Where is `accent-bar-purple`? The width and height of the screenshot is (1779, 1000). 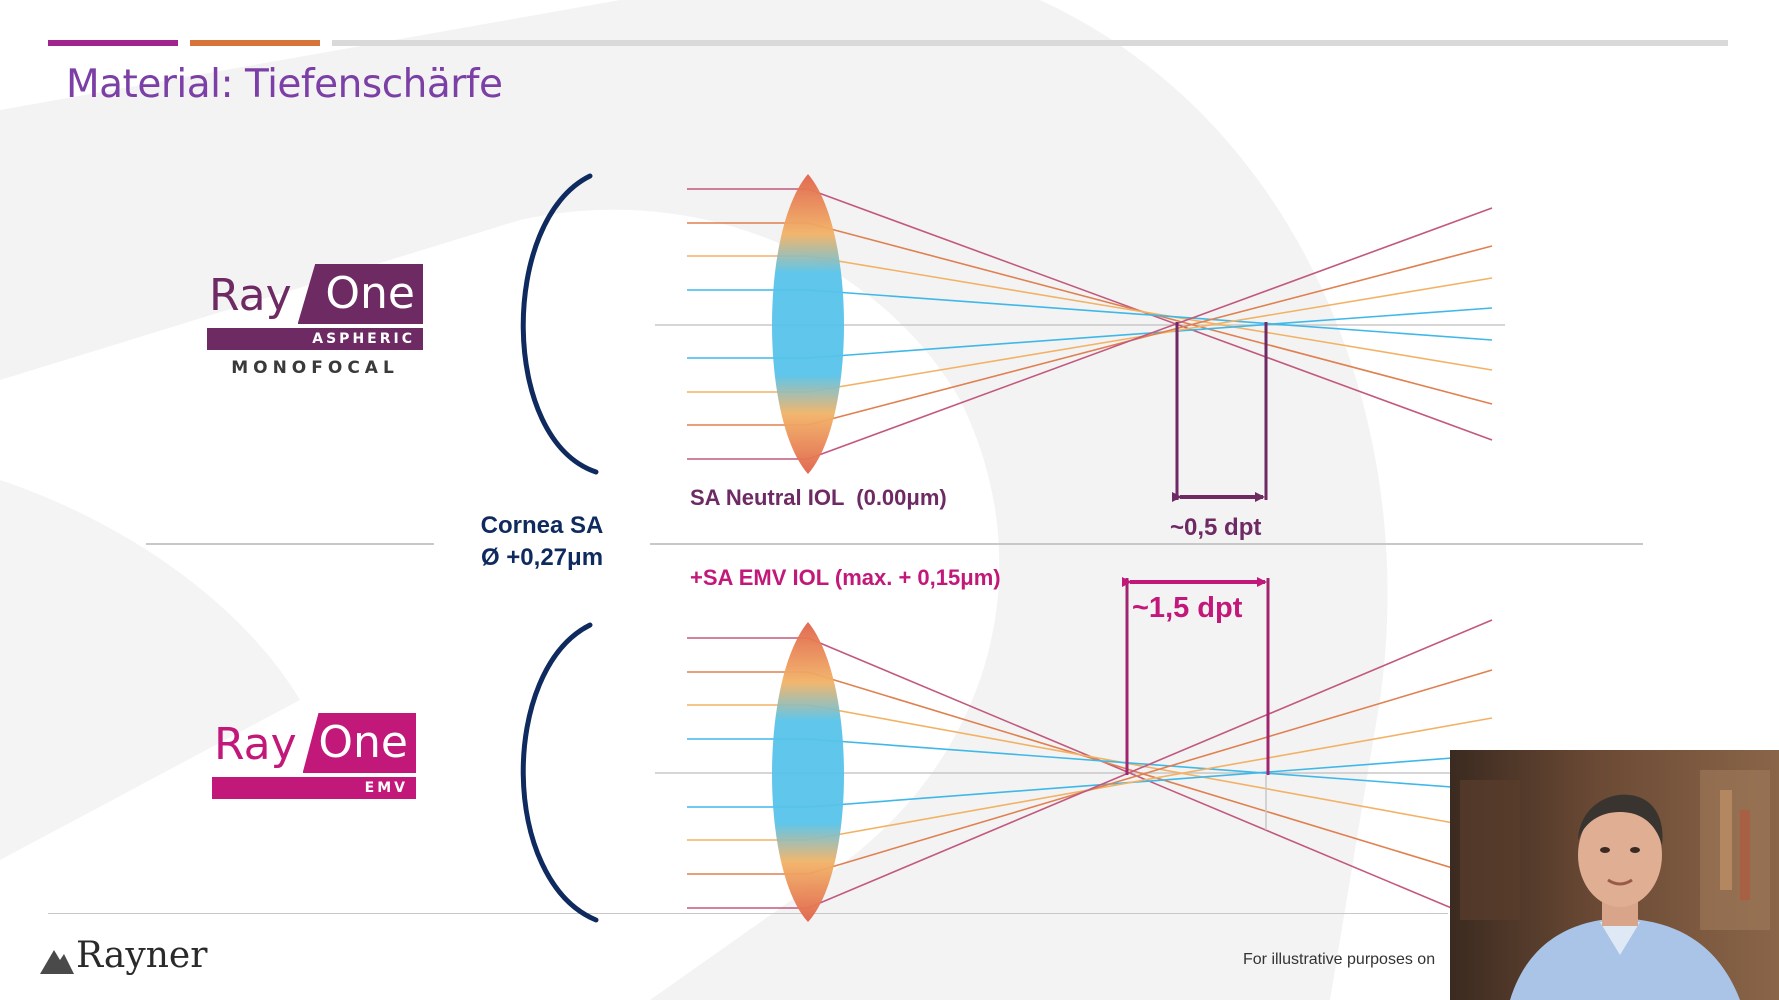 accent-bar-purple is located at coordinates (113, 43).